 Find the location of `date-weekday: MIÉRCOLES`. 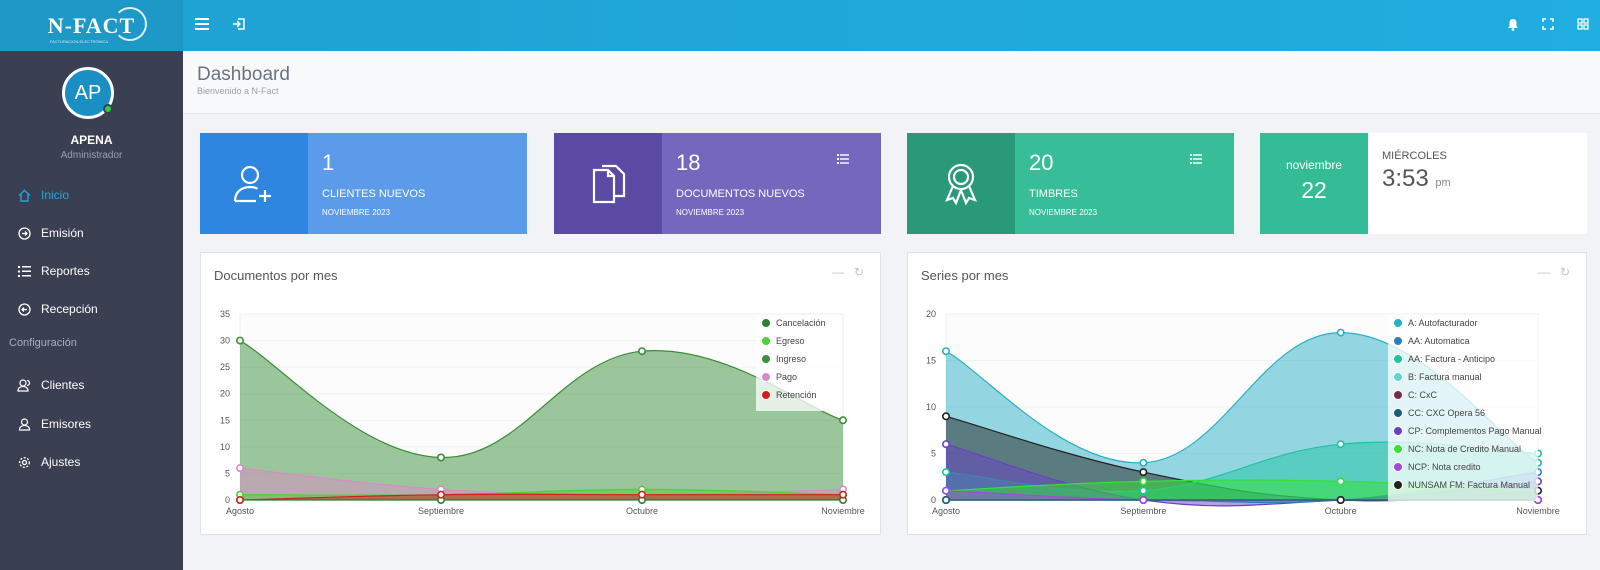

date-weekday: MIÉRCOLES is located at coordinates (1414, 156).